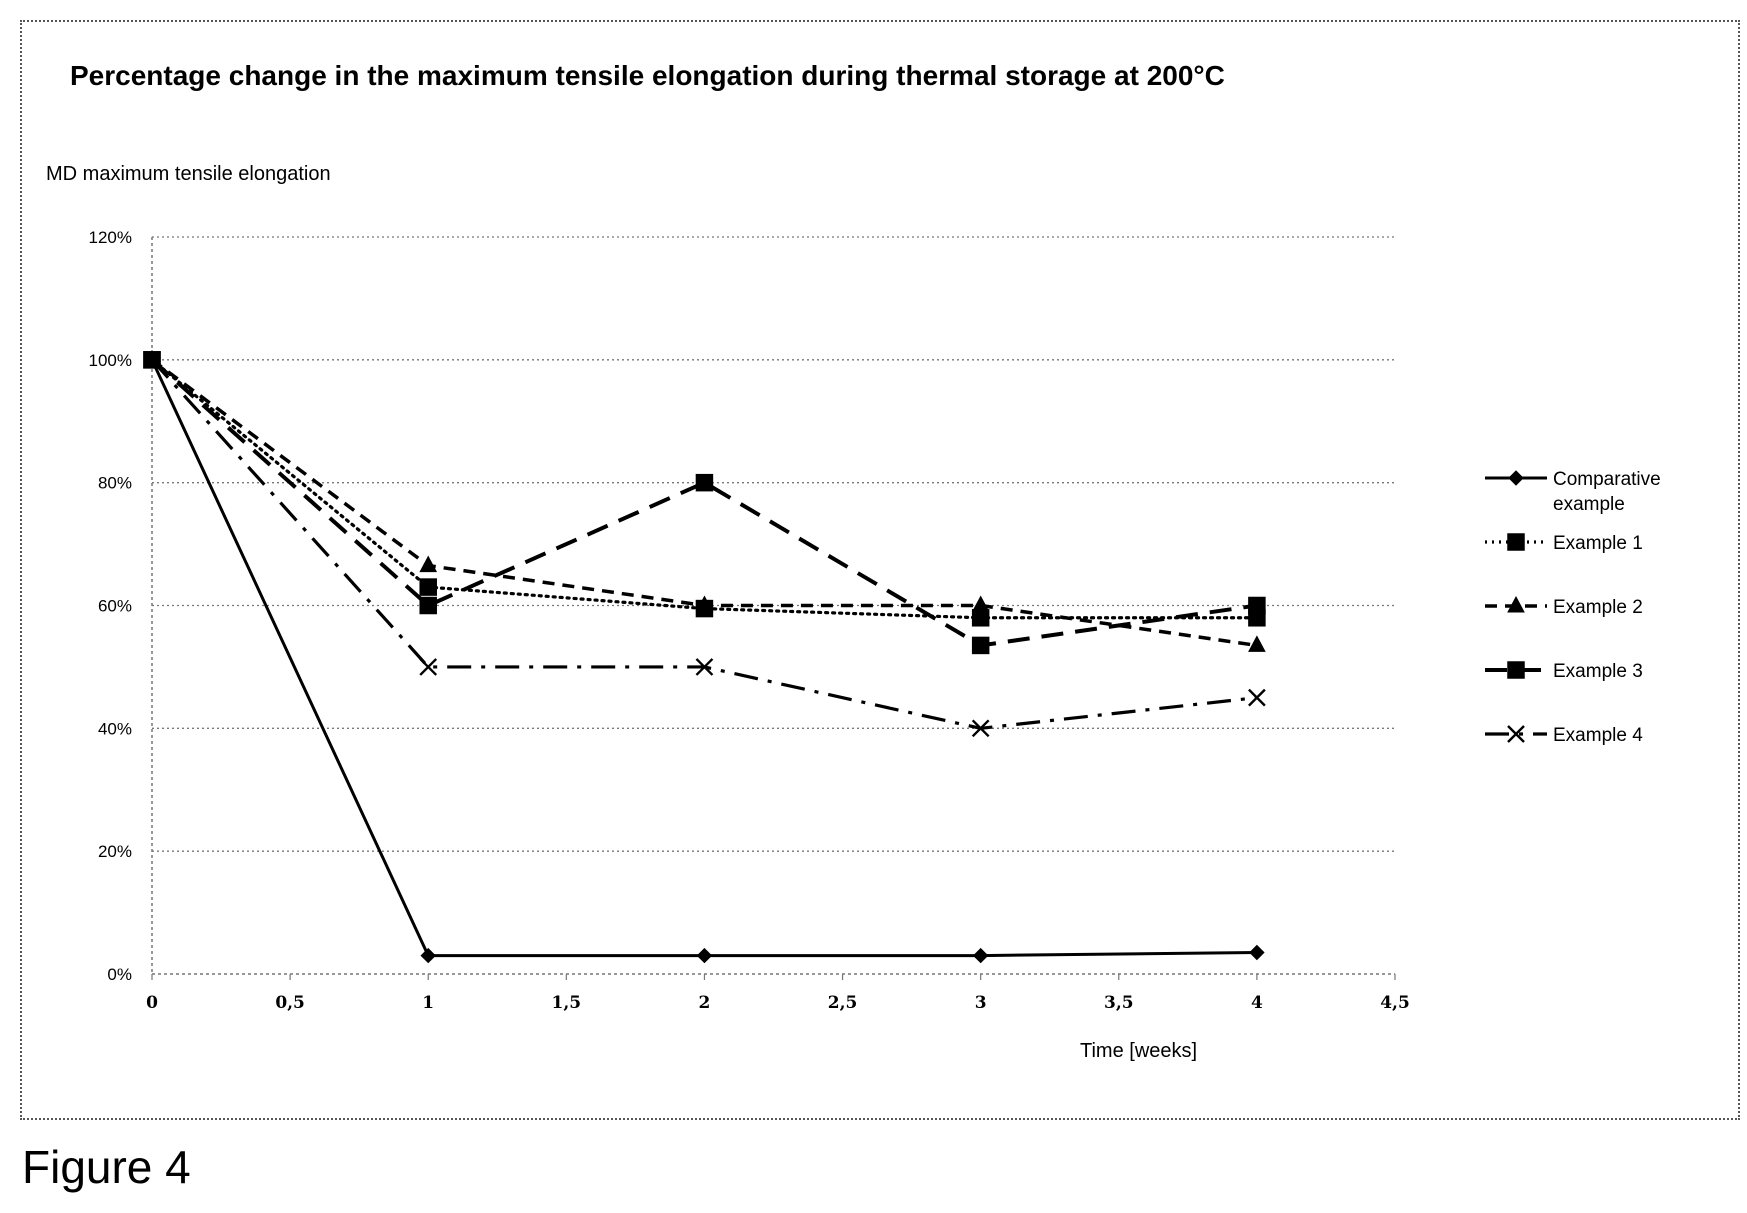 This screenshot has height=1213, width=1747. Describe the element at coordinates (1119, 1003) in the screenshot. I see `x-tick-label: 3,5` at that location.